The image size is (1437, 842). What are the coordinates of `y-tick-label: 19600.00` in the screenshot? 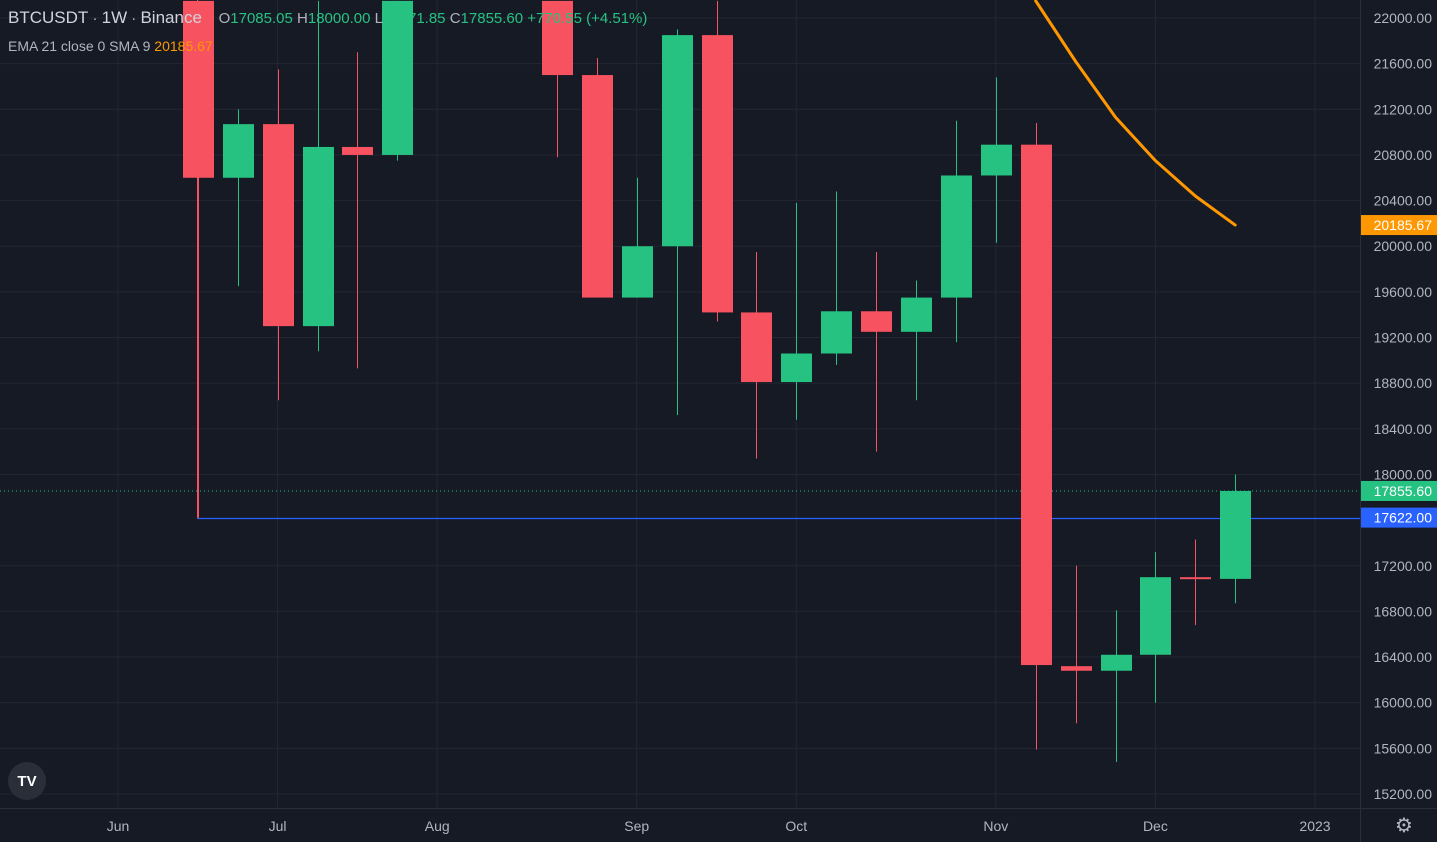 It's located at (1403, 292).